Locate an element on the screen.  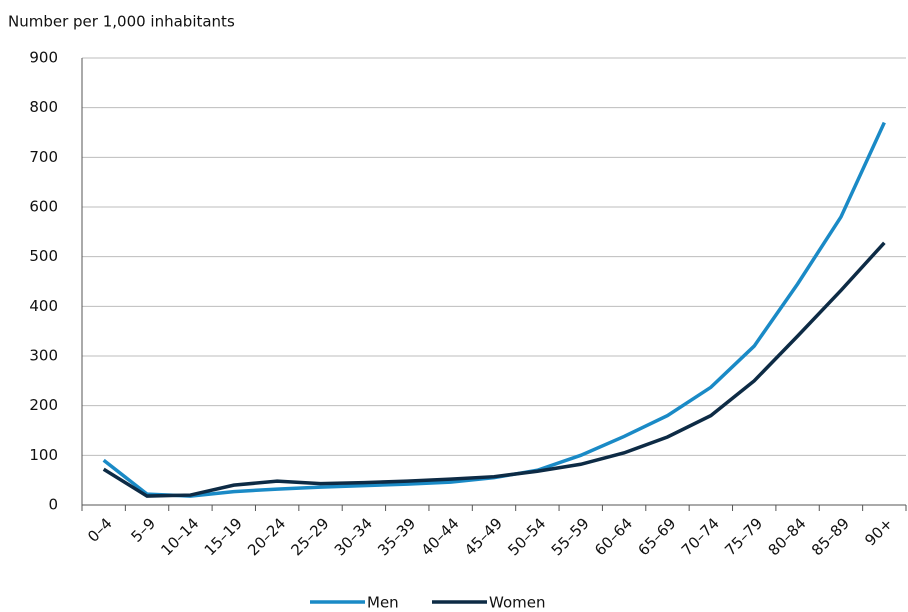
x-tick-label: 60–64 is located at coordinates (613, 536).